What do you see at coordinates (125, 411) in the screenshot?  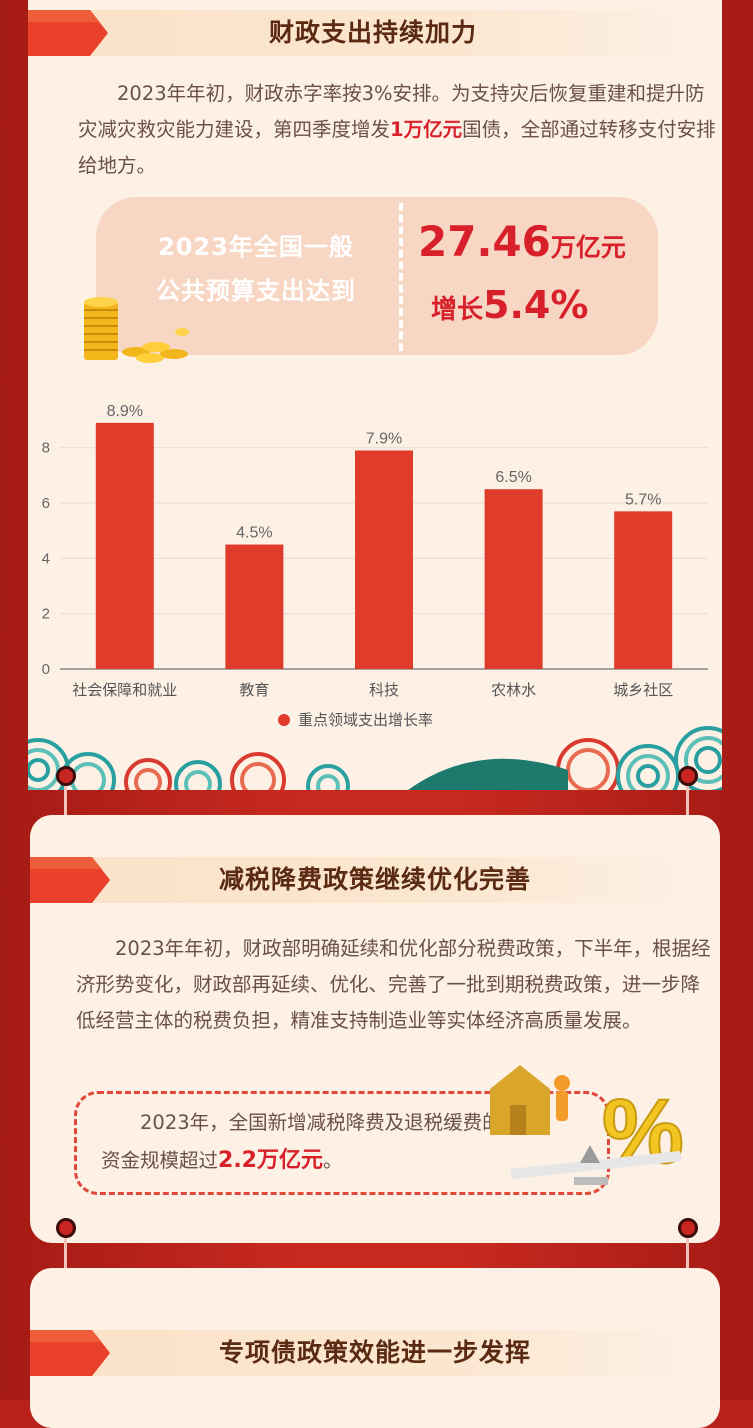 I see `bar-data-label: 8.9%` at bounding box center [125, 411].